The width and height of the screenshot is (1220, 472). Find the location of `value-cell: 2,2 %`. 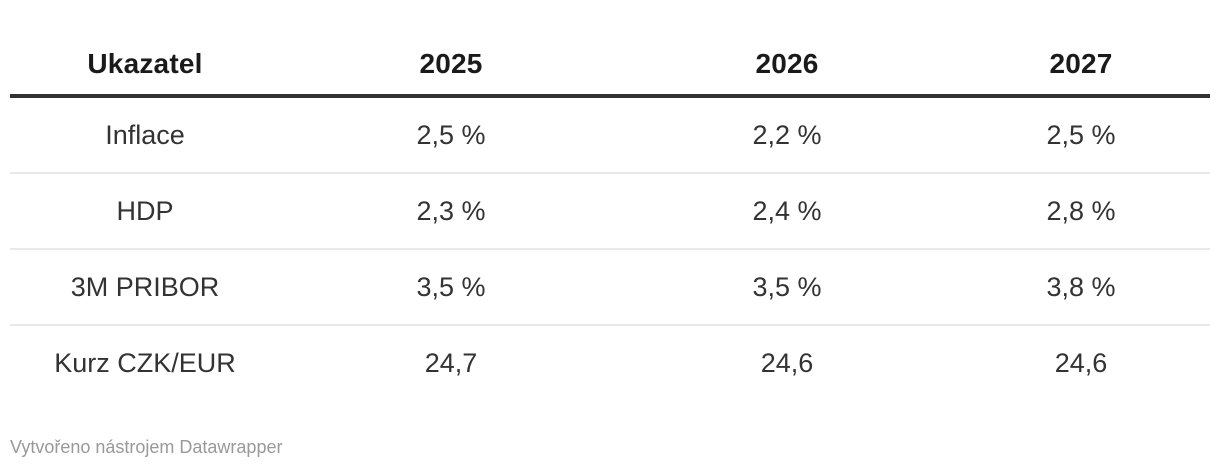

value-cell: 2,2 % is located at coordinates (787, 135).